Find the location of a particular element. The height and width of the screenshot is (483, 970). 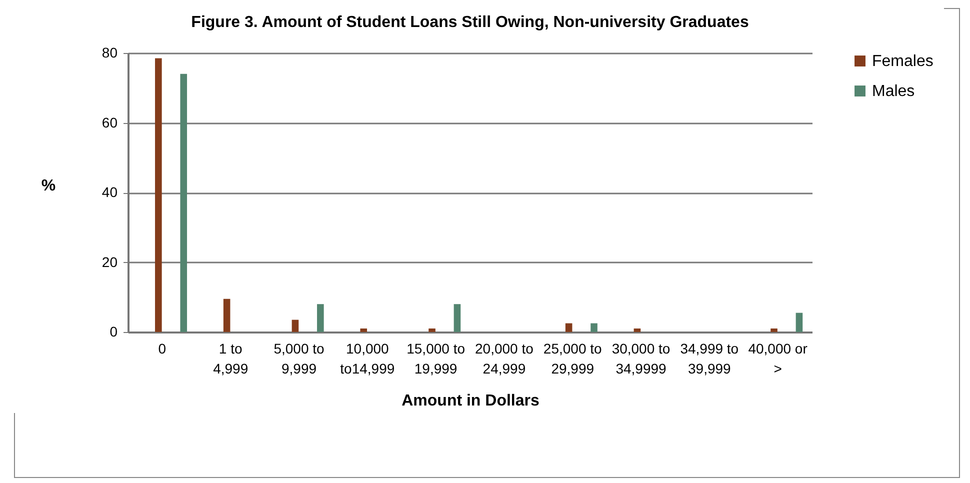

x-tick-label: 15,000 to 19,999 is located at coordinates (436, 358).